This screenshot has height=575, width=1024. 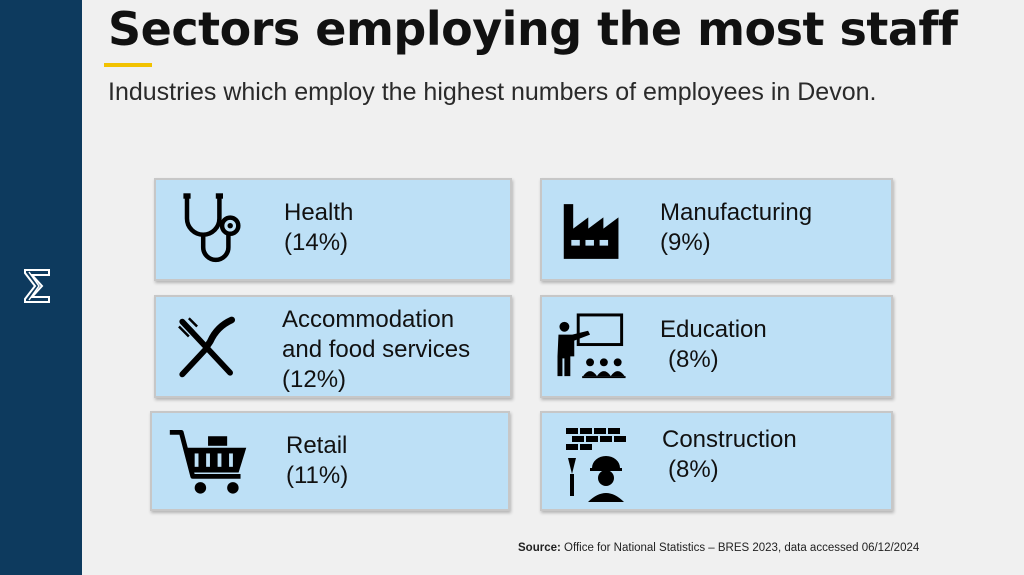 I want to click on sector-card-retail: Retail (11%), so click(x=330, y=461).